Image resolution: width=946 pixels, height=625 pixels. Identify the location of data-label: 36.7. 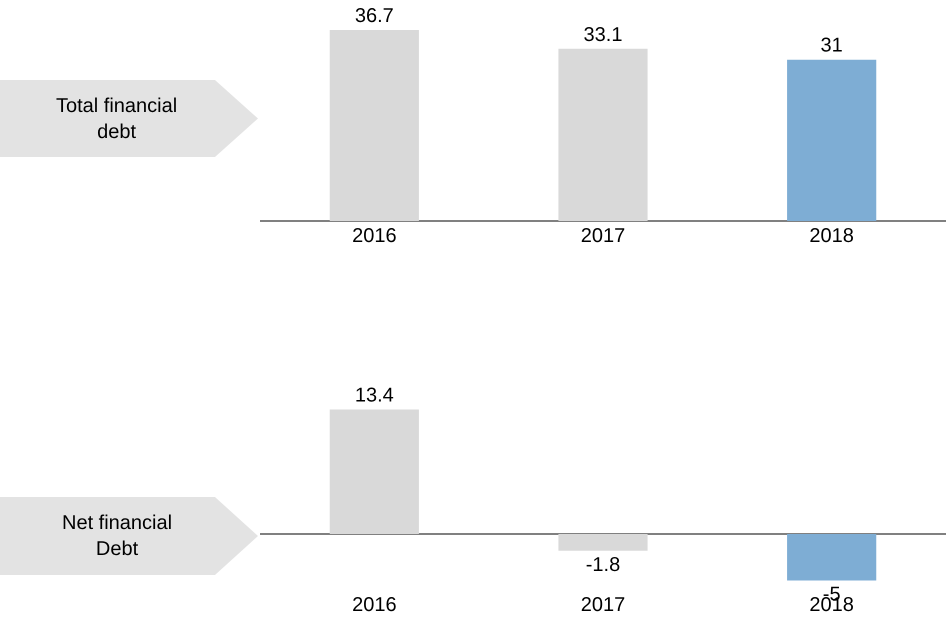
(374, 16).